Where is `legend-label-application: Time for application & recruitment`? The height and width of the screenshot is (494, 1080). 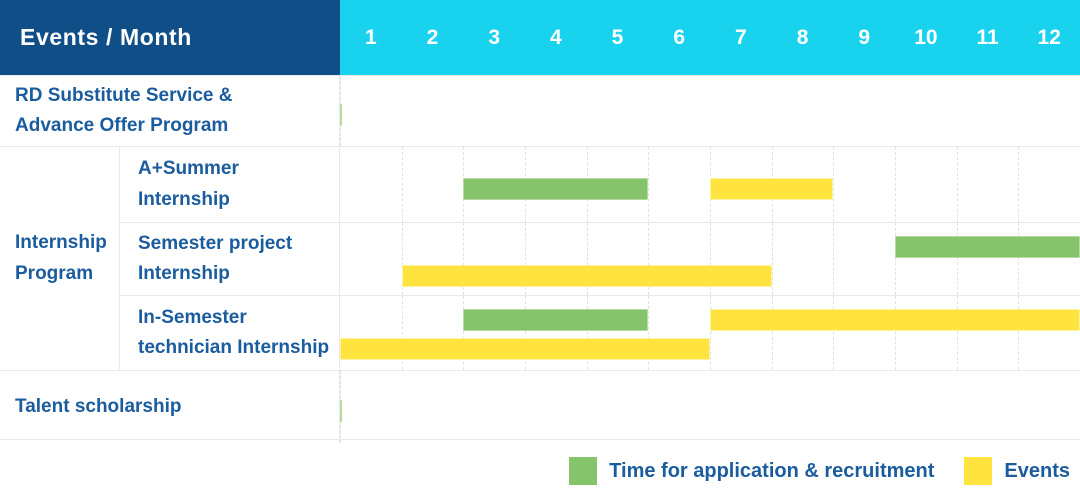
legend-label-application: Time for application & recruitment is located at coordinates (772, 470).